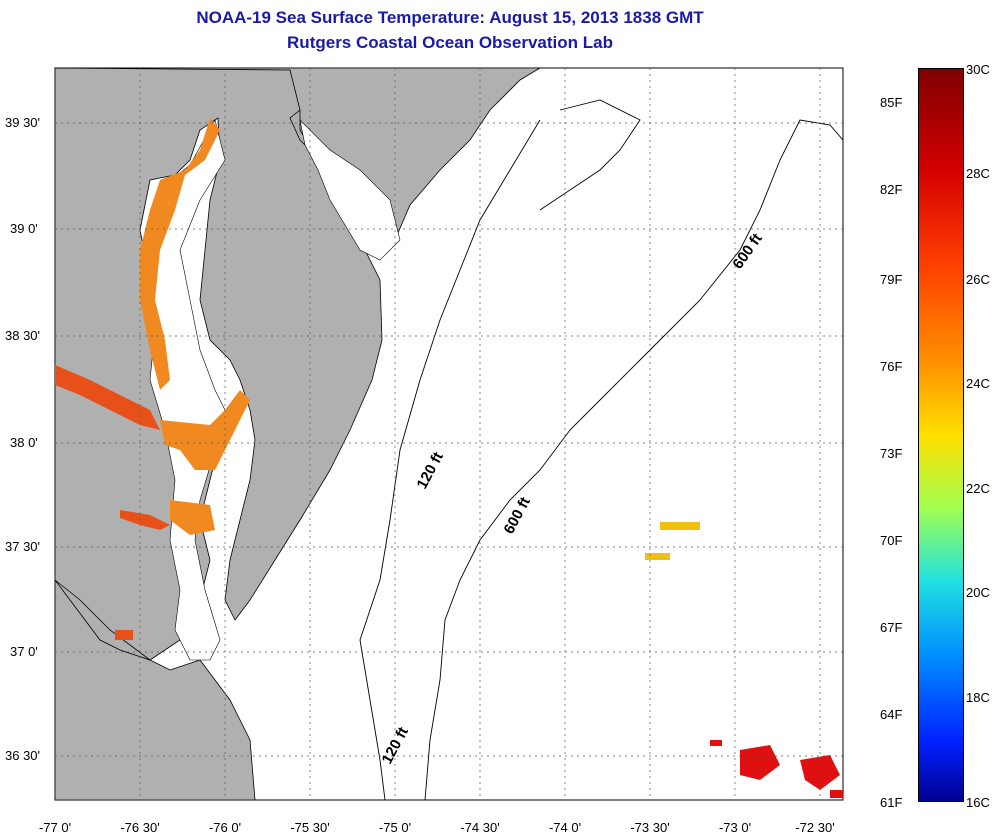  Describe the element at coordinates (195, 326) in the screenshot. I see `bay-sst-patches` at that location.